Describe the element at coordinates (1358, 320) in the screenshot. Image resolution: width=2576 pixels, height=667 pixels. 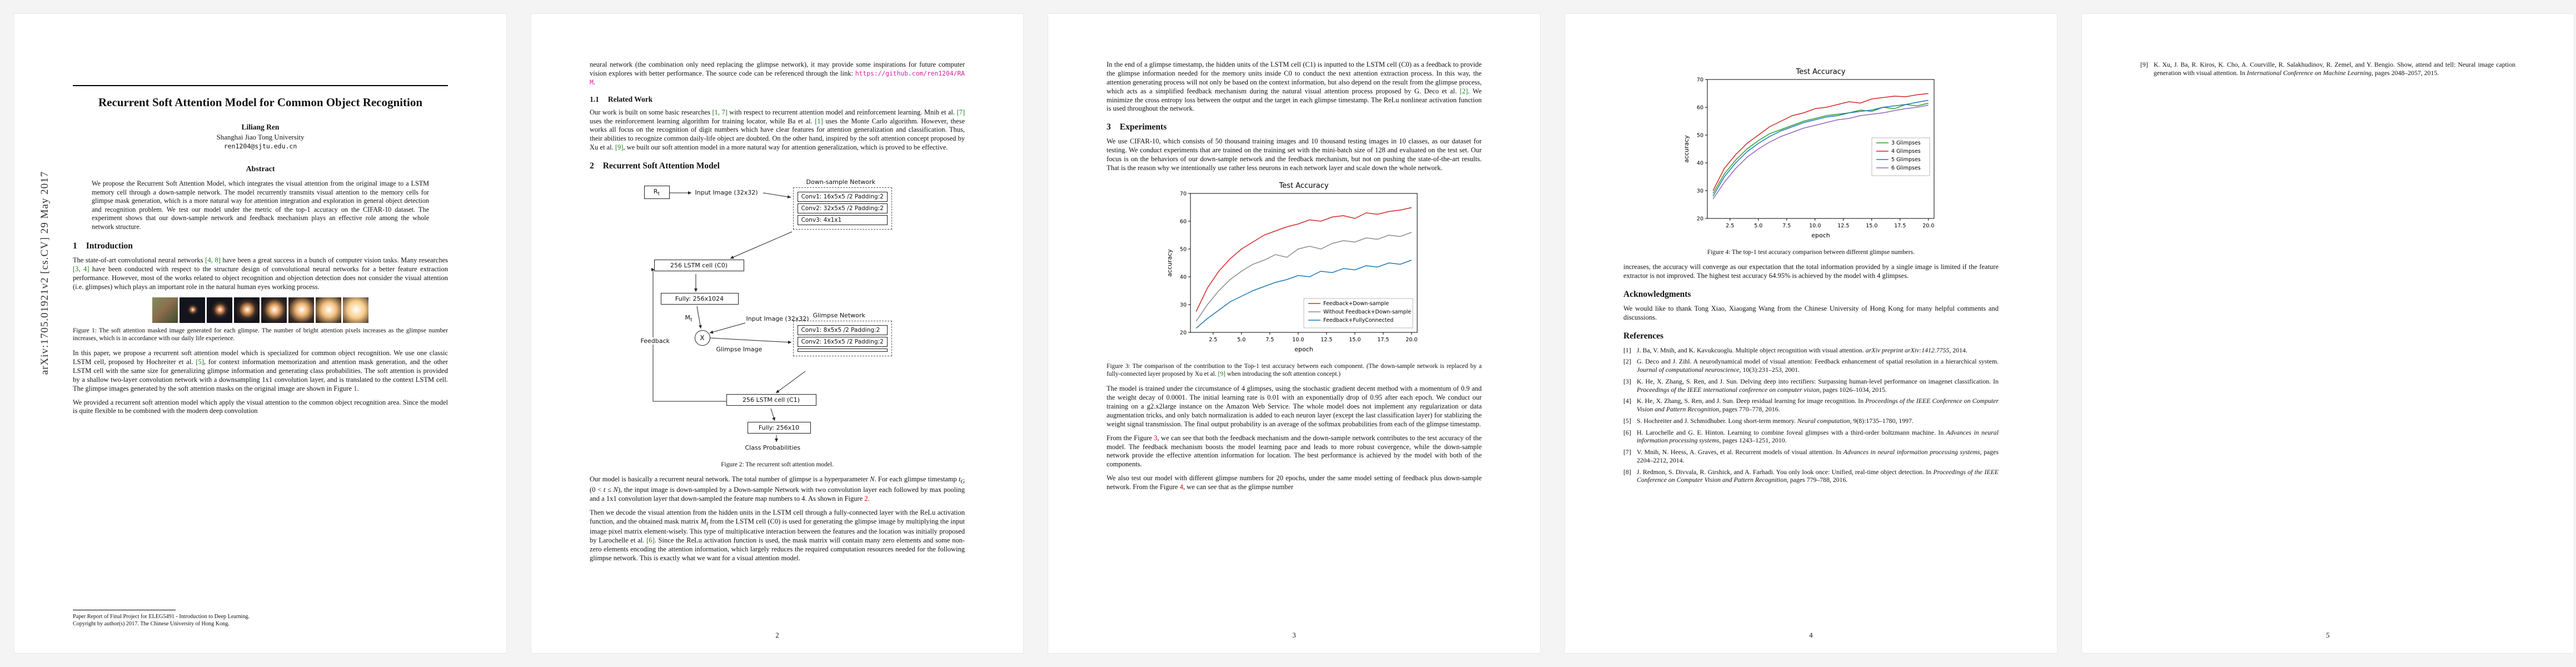
I see `svg-text: Feedback+FullyConnected` at that location.